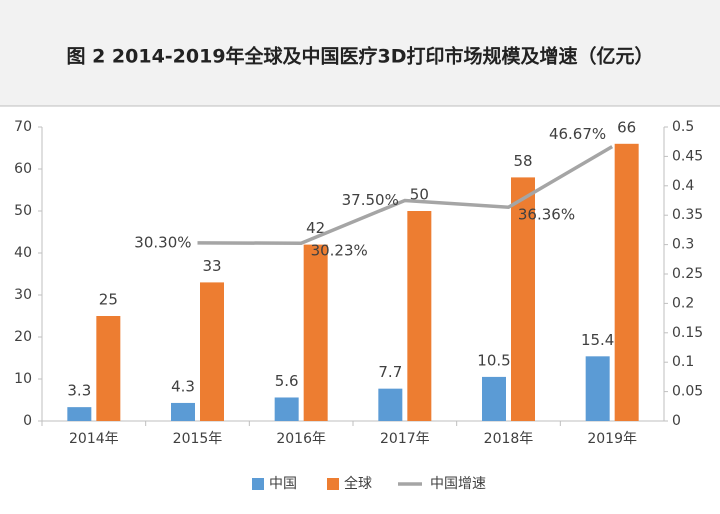 The height and width of the screenshot is (514, 720). What do you see at coordinates (509, 439) in the screenshot?
I see `x-tick-label: 2018年` at bounding box center [509, 439].